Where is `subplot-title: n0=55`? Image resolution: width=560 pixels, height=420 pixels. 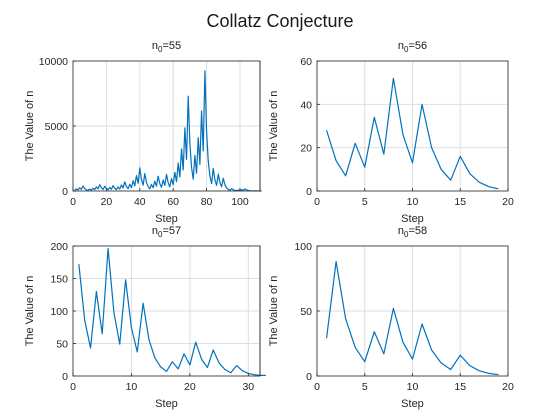
subplot-title: n0=55 is located at coordinates (166, 47).